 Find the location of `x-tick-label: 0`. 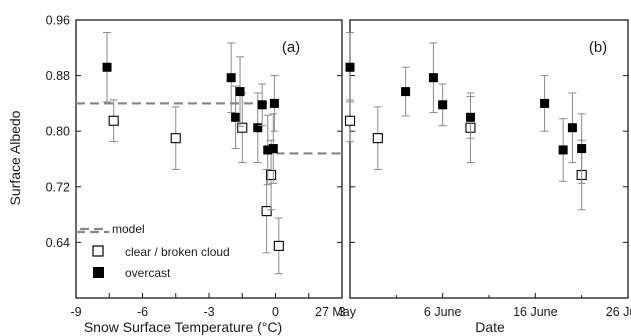

x-tick-label: 0 is located at coordinates (275, 312).